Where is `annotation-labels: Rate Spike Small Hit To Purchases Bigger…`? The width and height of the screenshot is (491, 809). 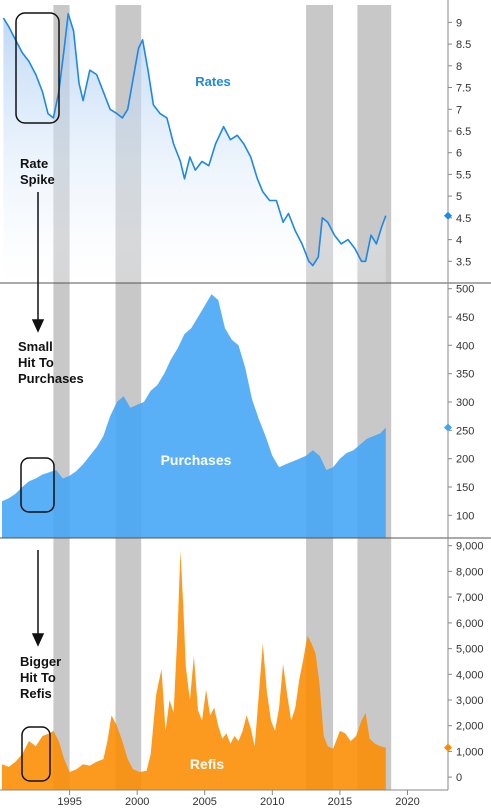
annotation-labels: Rate Spike Small Hit To Purchases Bigger… is located at coordinates (51, 428).